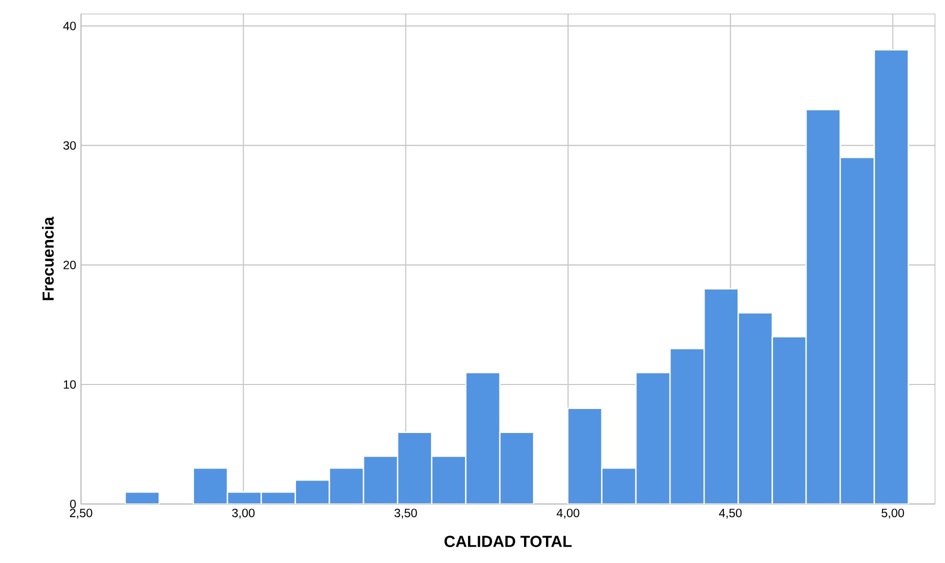  What do you see at coordinates (568, 513) in the screenshot?
I see `x-tick-label: 4,00` at bounding box center [568, 513].